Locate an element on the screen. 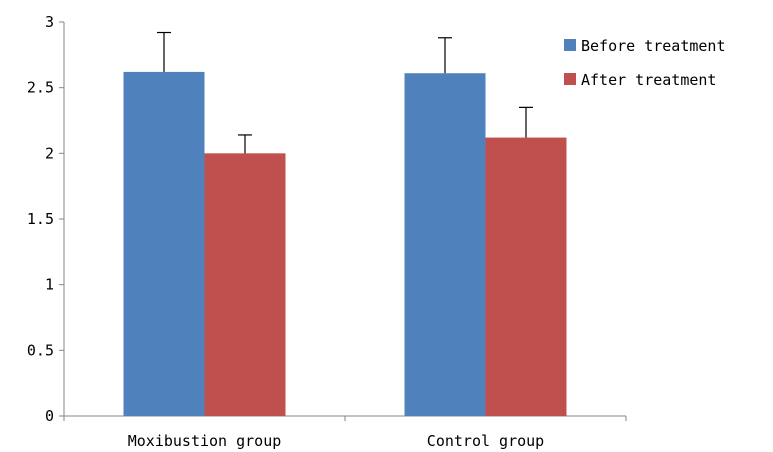 This screenshot has width=773, height=452. y-tick-label: 1 is located at coordinates (49, 285).